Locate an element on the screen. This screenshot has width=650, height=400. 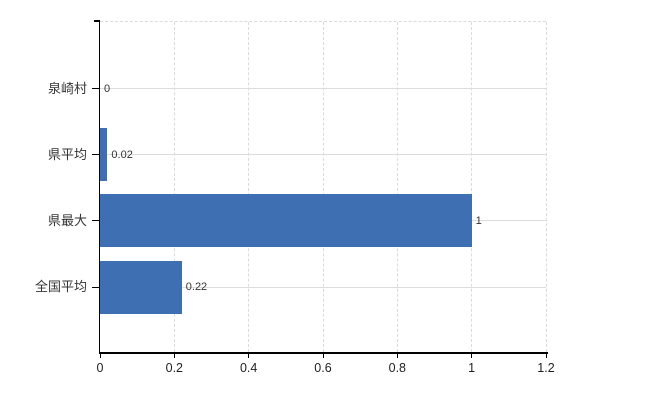
x-axis-line is located at coordinates (323, 353).